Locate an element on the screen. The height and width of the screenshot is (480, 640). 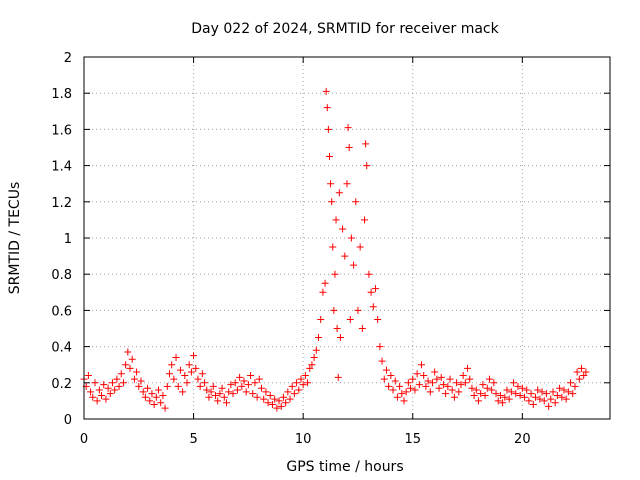
y-tick-label: 0.8 is located at coordinates (61, 275).